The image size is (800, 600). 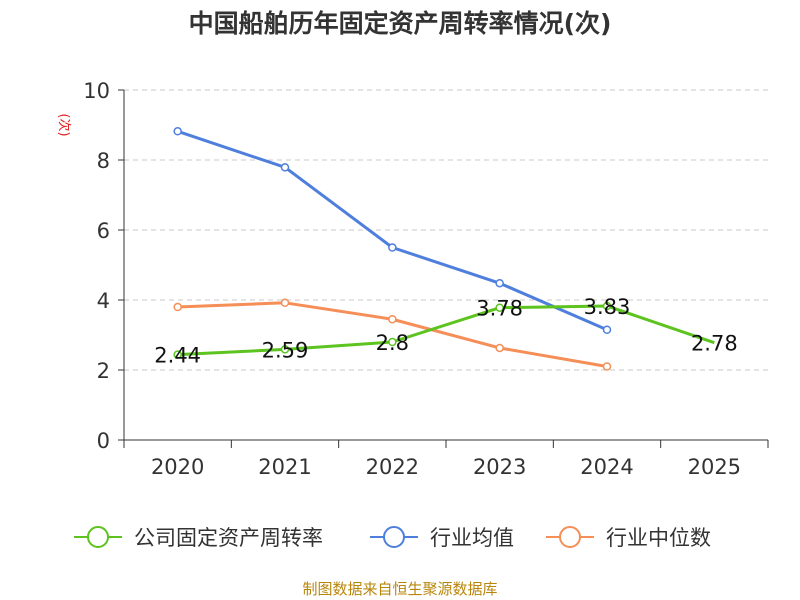 I want to click on y-tick-label: 8, so click(x=103, y=161).